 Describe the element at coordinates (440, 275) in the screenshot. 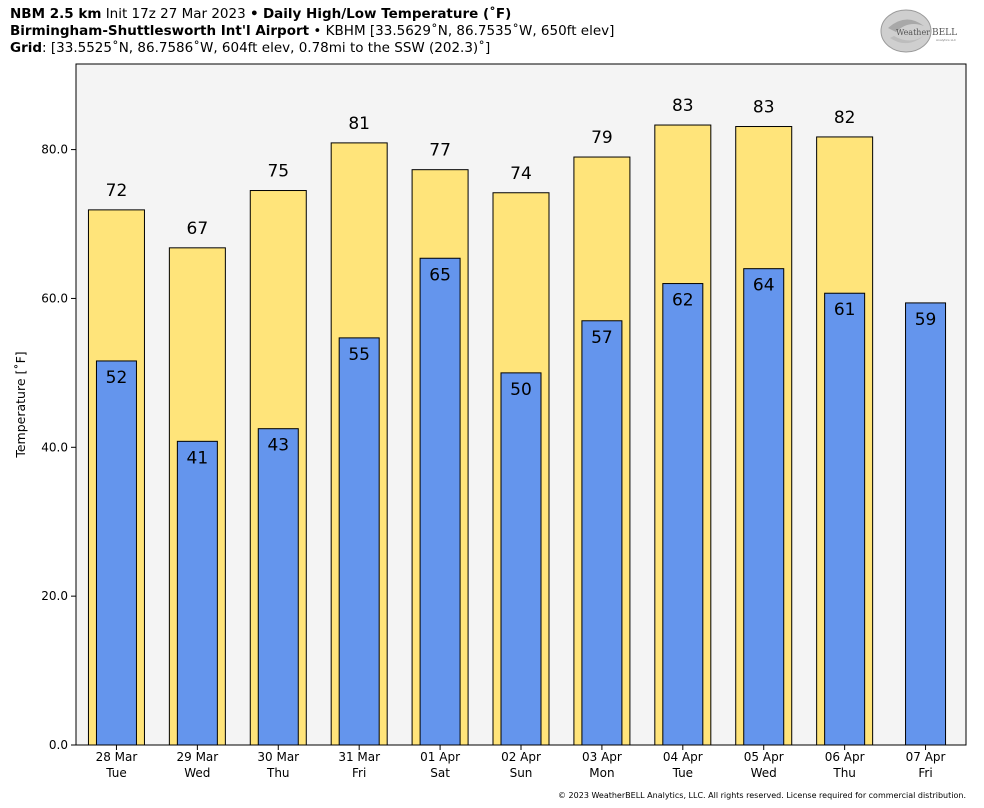

I see `low-value-label: 65` at that location.